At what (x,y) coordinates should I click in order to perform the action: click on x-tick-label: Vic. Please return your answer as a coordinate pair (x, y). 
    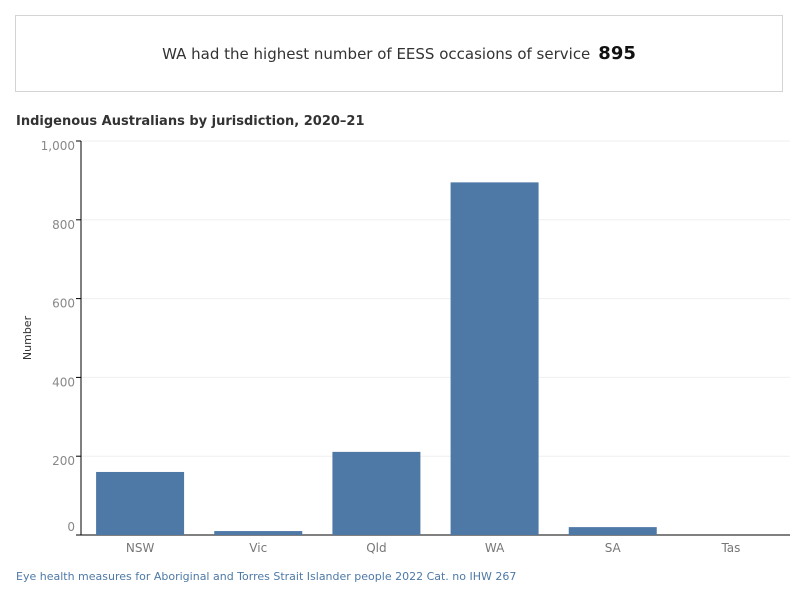
    Looking at the image, I should click on (258, 548).